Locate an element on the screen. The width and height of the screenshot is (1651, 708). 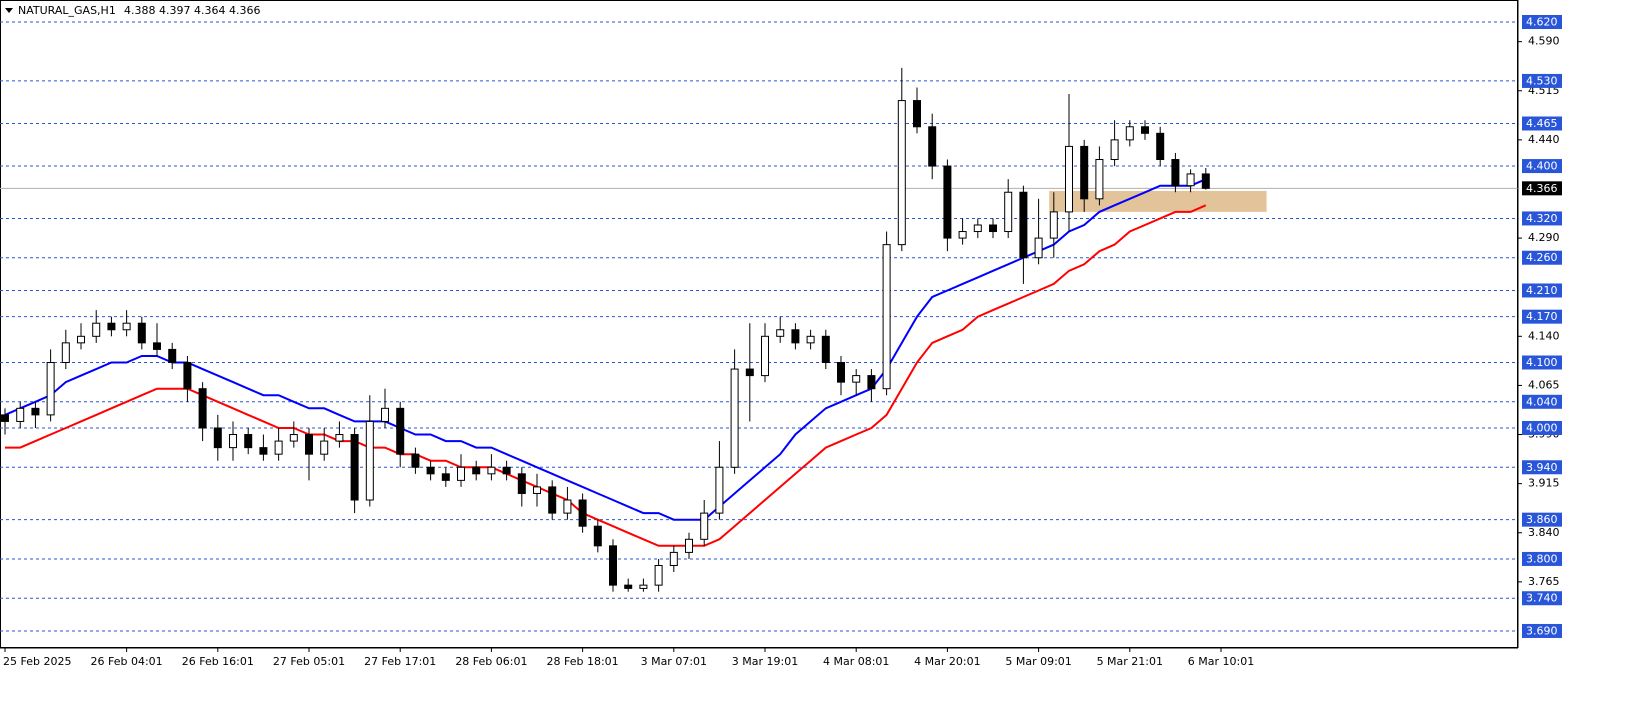
x-tick-label: 4 Mar 20:01 is located at coordinates (947, 661).